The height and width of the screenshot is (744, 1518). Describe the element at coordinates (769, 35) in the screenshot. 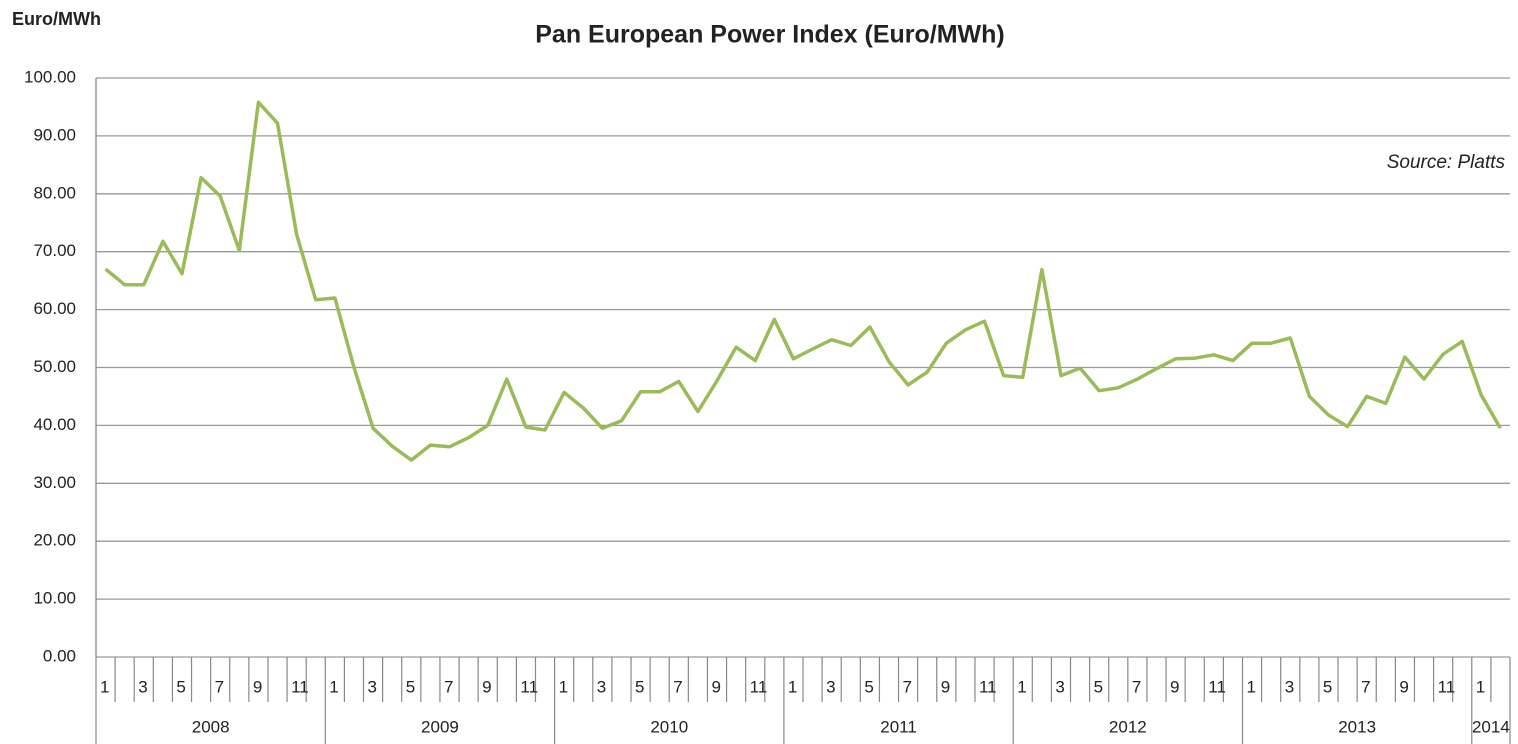

I see `chart-title: Pan European Power Index (Euro/MWh)` at that location.